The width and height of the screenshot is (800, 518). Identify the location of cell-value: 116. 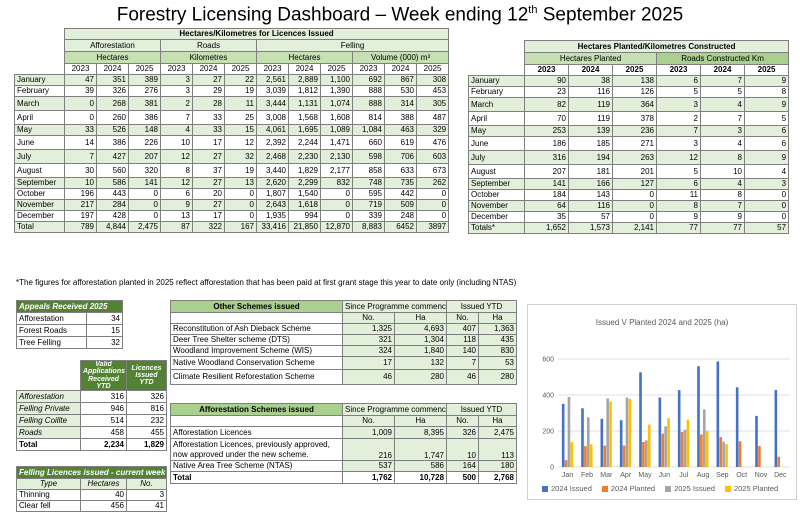
(590, 206).